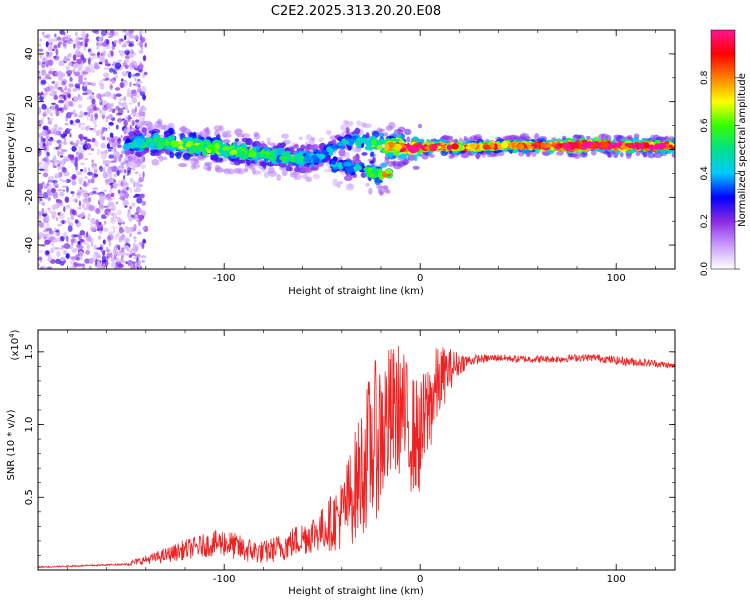 The height and width of the screenshot is (600, 750). I want to click on x-tick-label: 100, so click(616, 278).